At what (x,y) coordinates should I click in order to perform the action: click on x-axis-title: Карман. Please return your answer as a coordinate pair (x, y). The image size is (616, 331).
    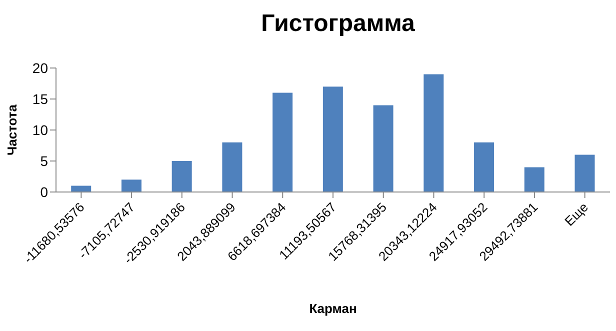
    Looking at the image, I should click on (333, 308).